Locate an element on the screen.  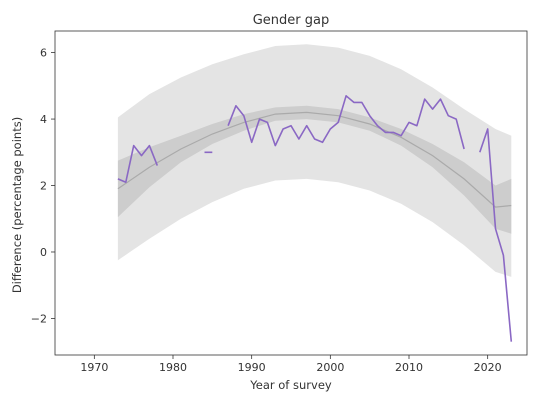
x-tick-label: 1970 is located at coordinates (94, 367).